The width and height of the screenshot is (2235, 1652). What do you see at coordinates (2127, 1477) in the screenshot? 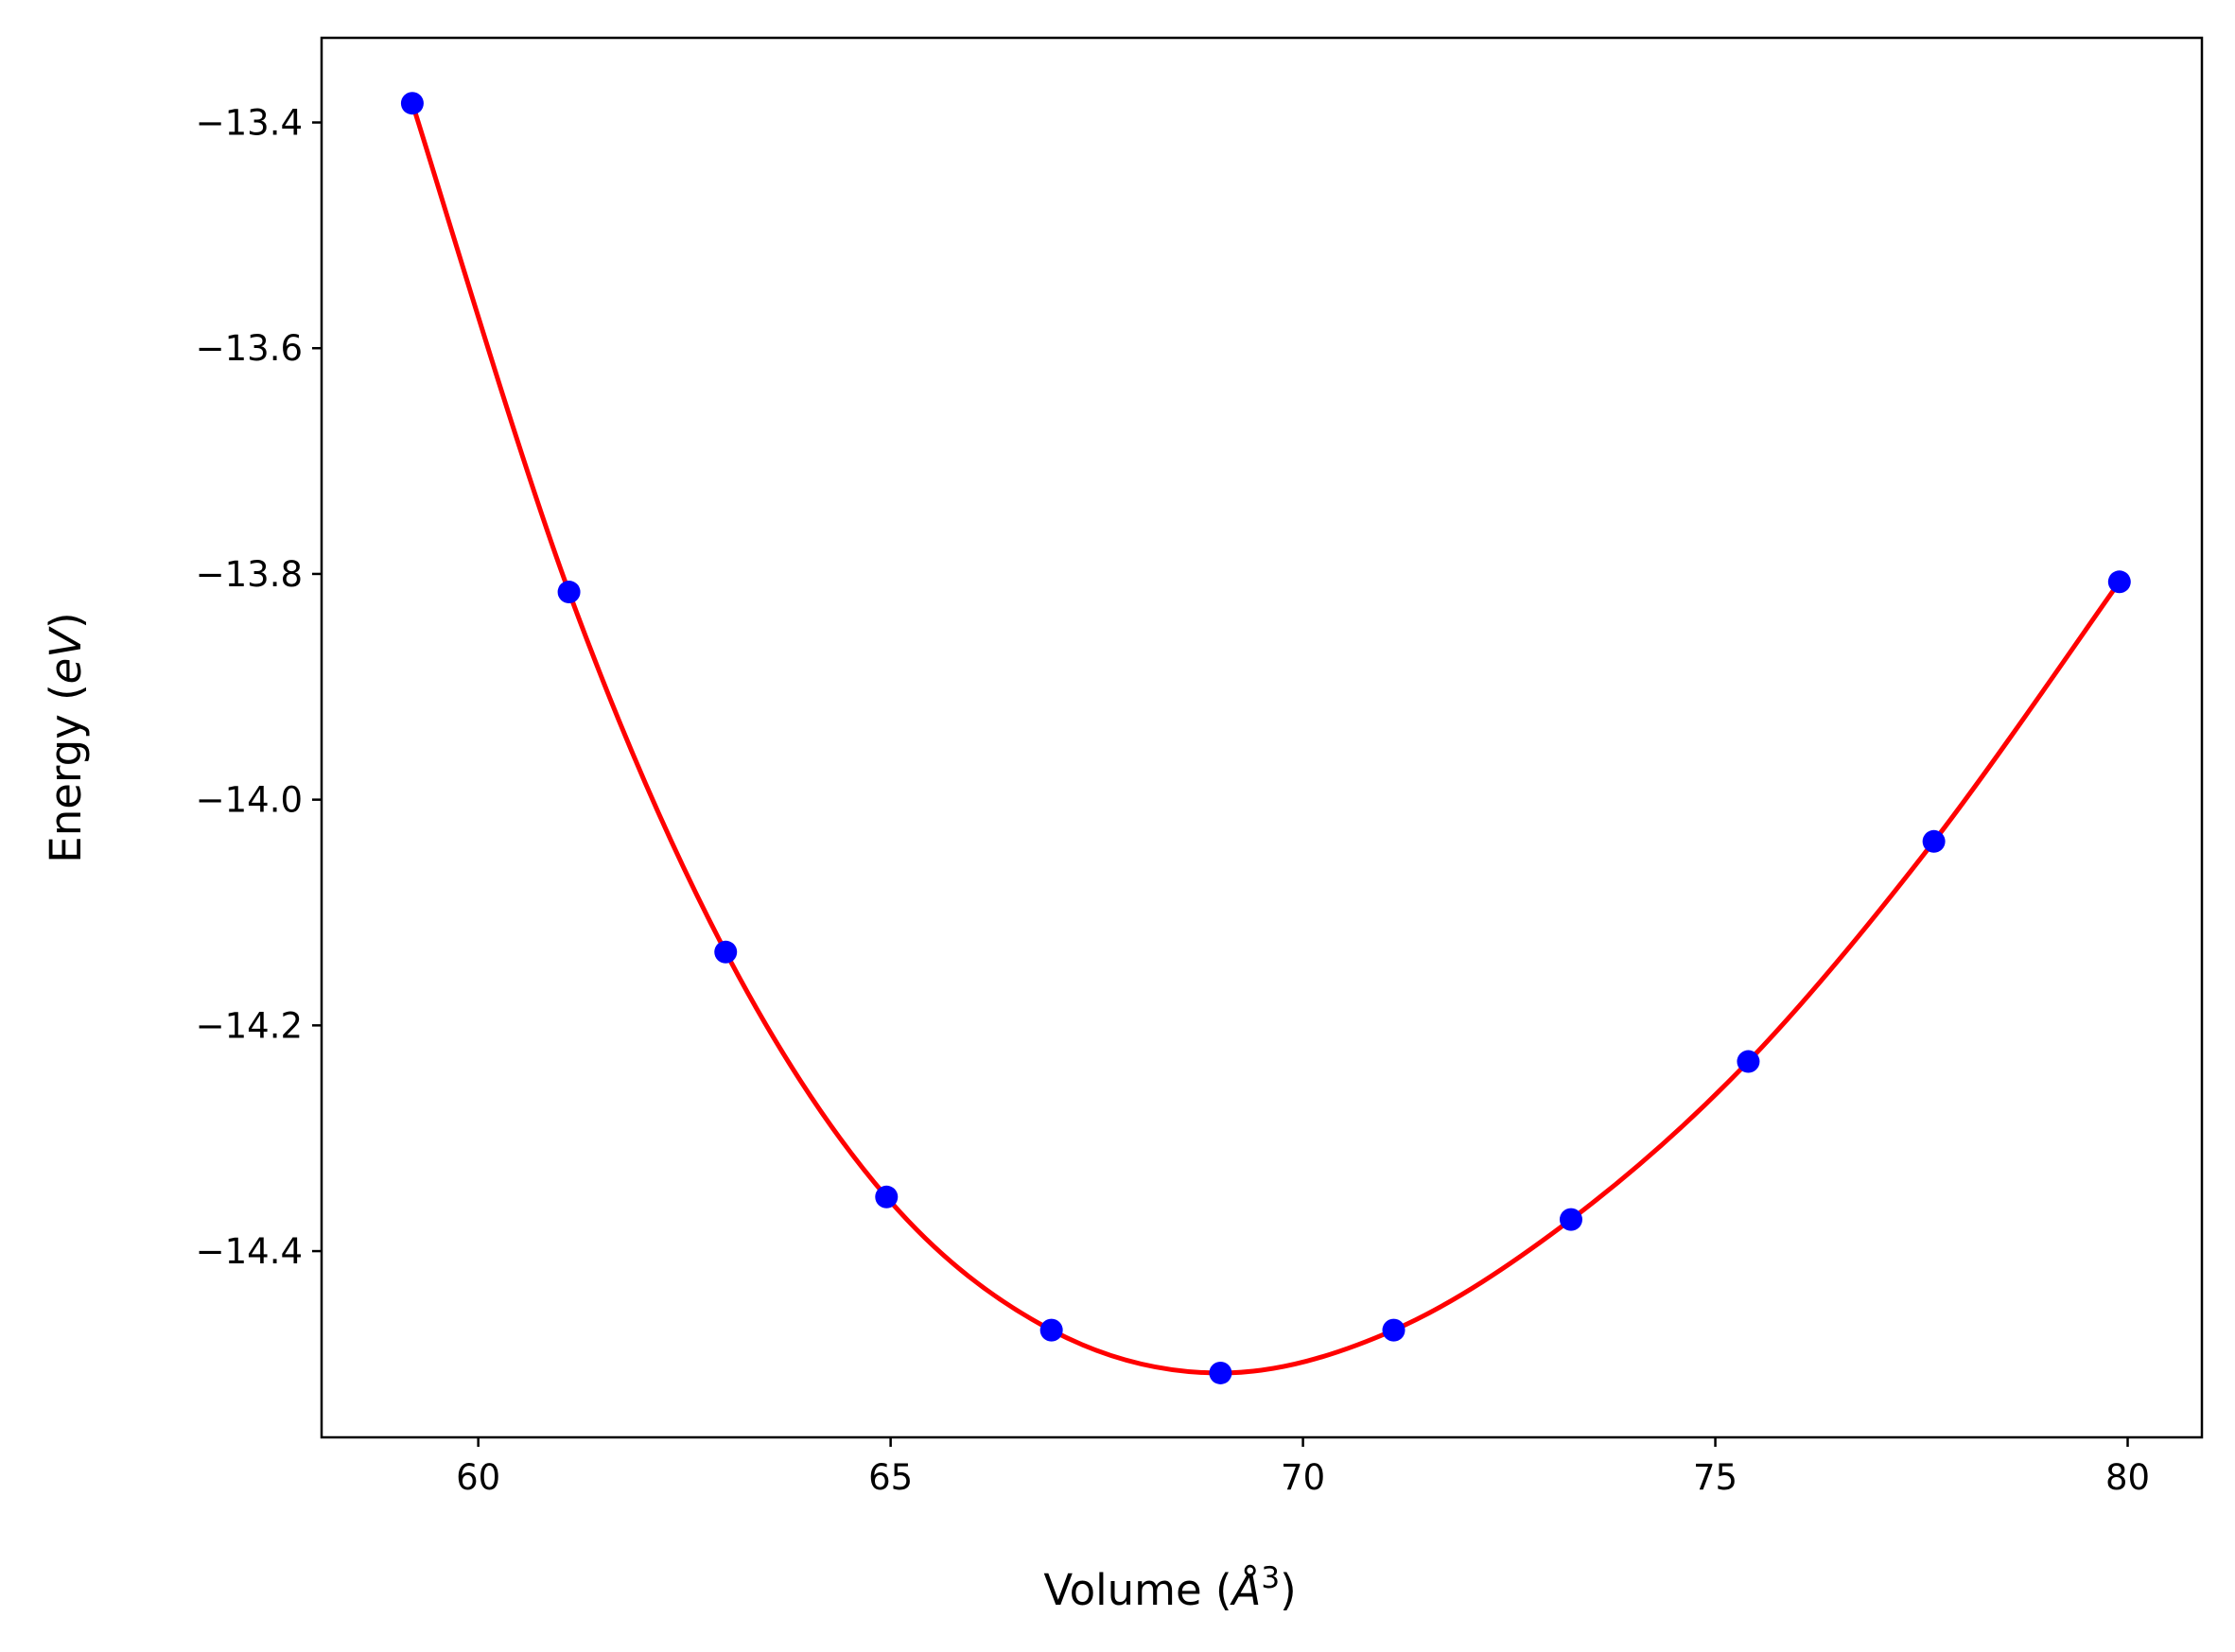
I see `x-tick-label: 80` at bounding box center [2127, 1477].